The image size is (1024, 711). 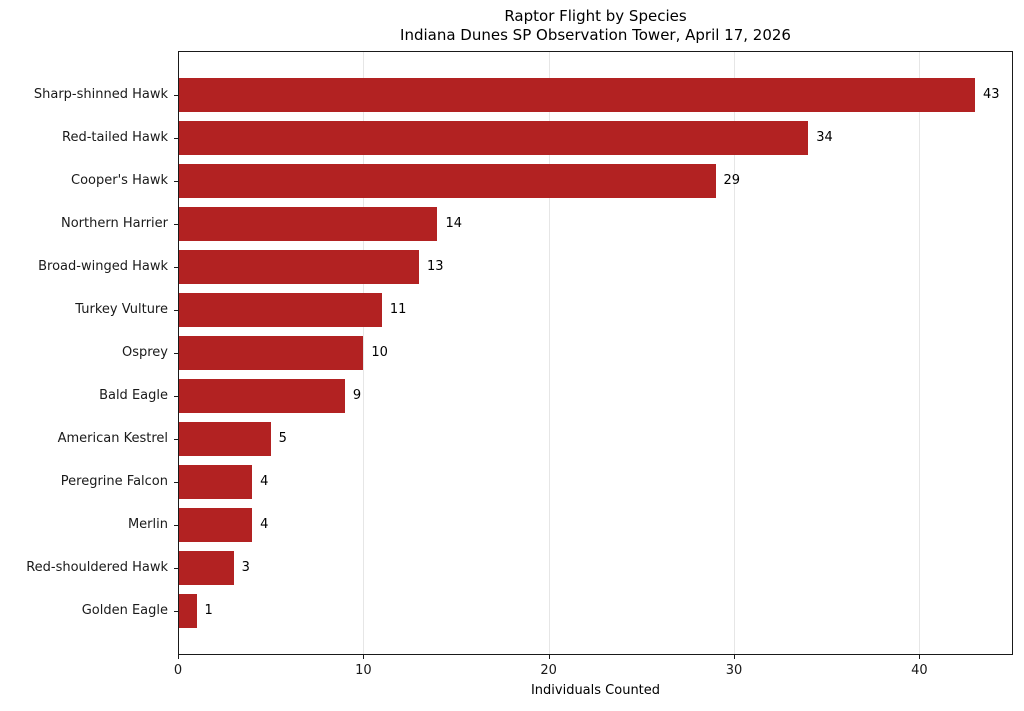 What do you see at coordinates (379, 352) in the screenshot?
I see `bar-value-label: 10` at bounding box center [379, 352].